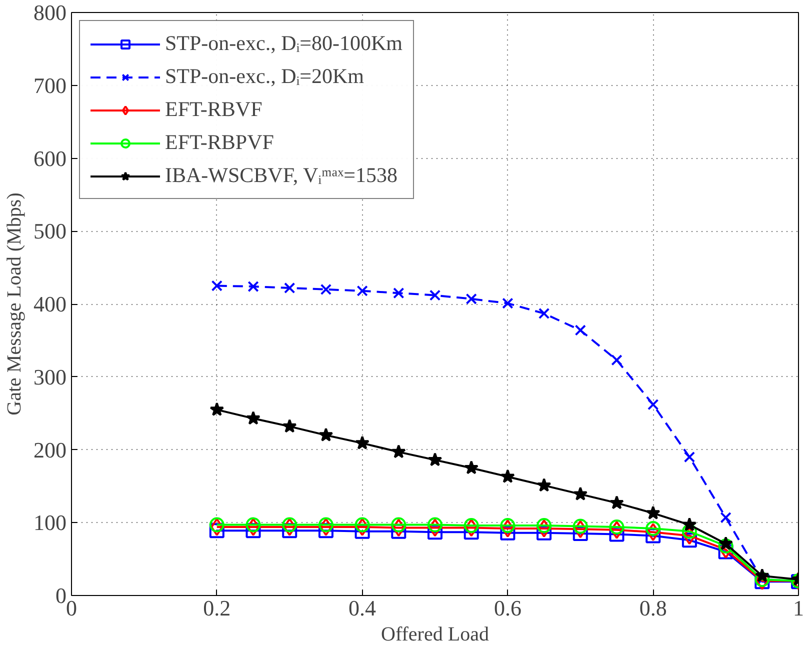  I want to click on x-tick-label: 0.6, so click(508, 608).